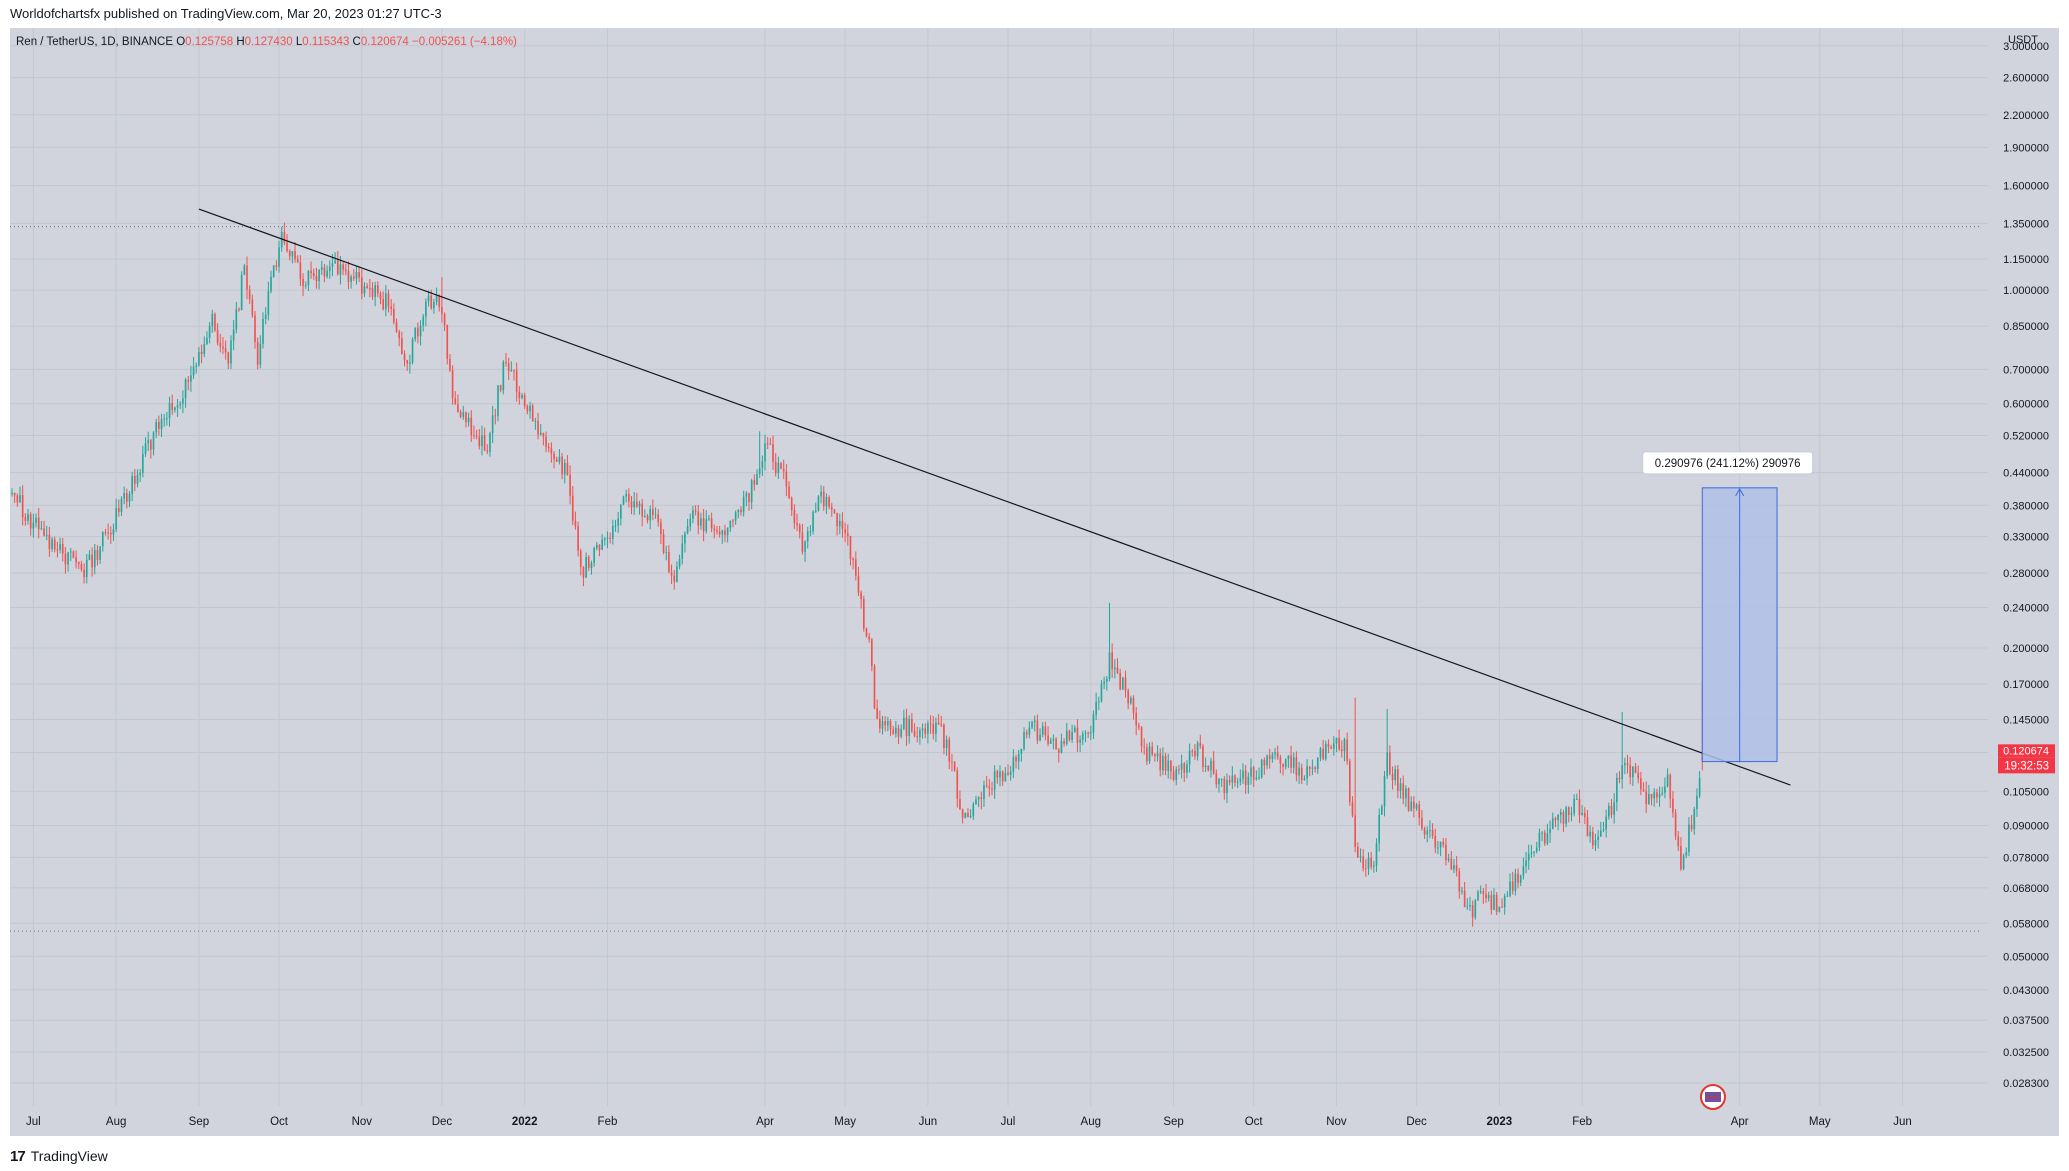 The height and width of the screenshot is (1171, 2069). I want to click on price-tick-label: 0.028300, so click(2026, 1084).